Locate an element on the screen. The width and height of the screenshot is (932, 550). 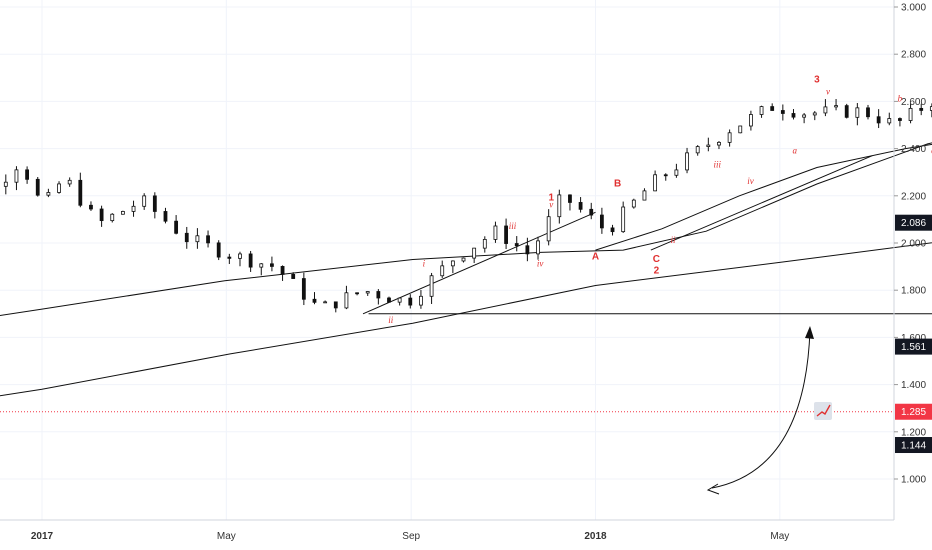
price-tag-label: 1.561 is located at coordinates (913, 347).